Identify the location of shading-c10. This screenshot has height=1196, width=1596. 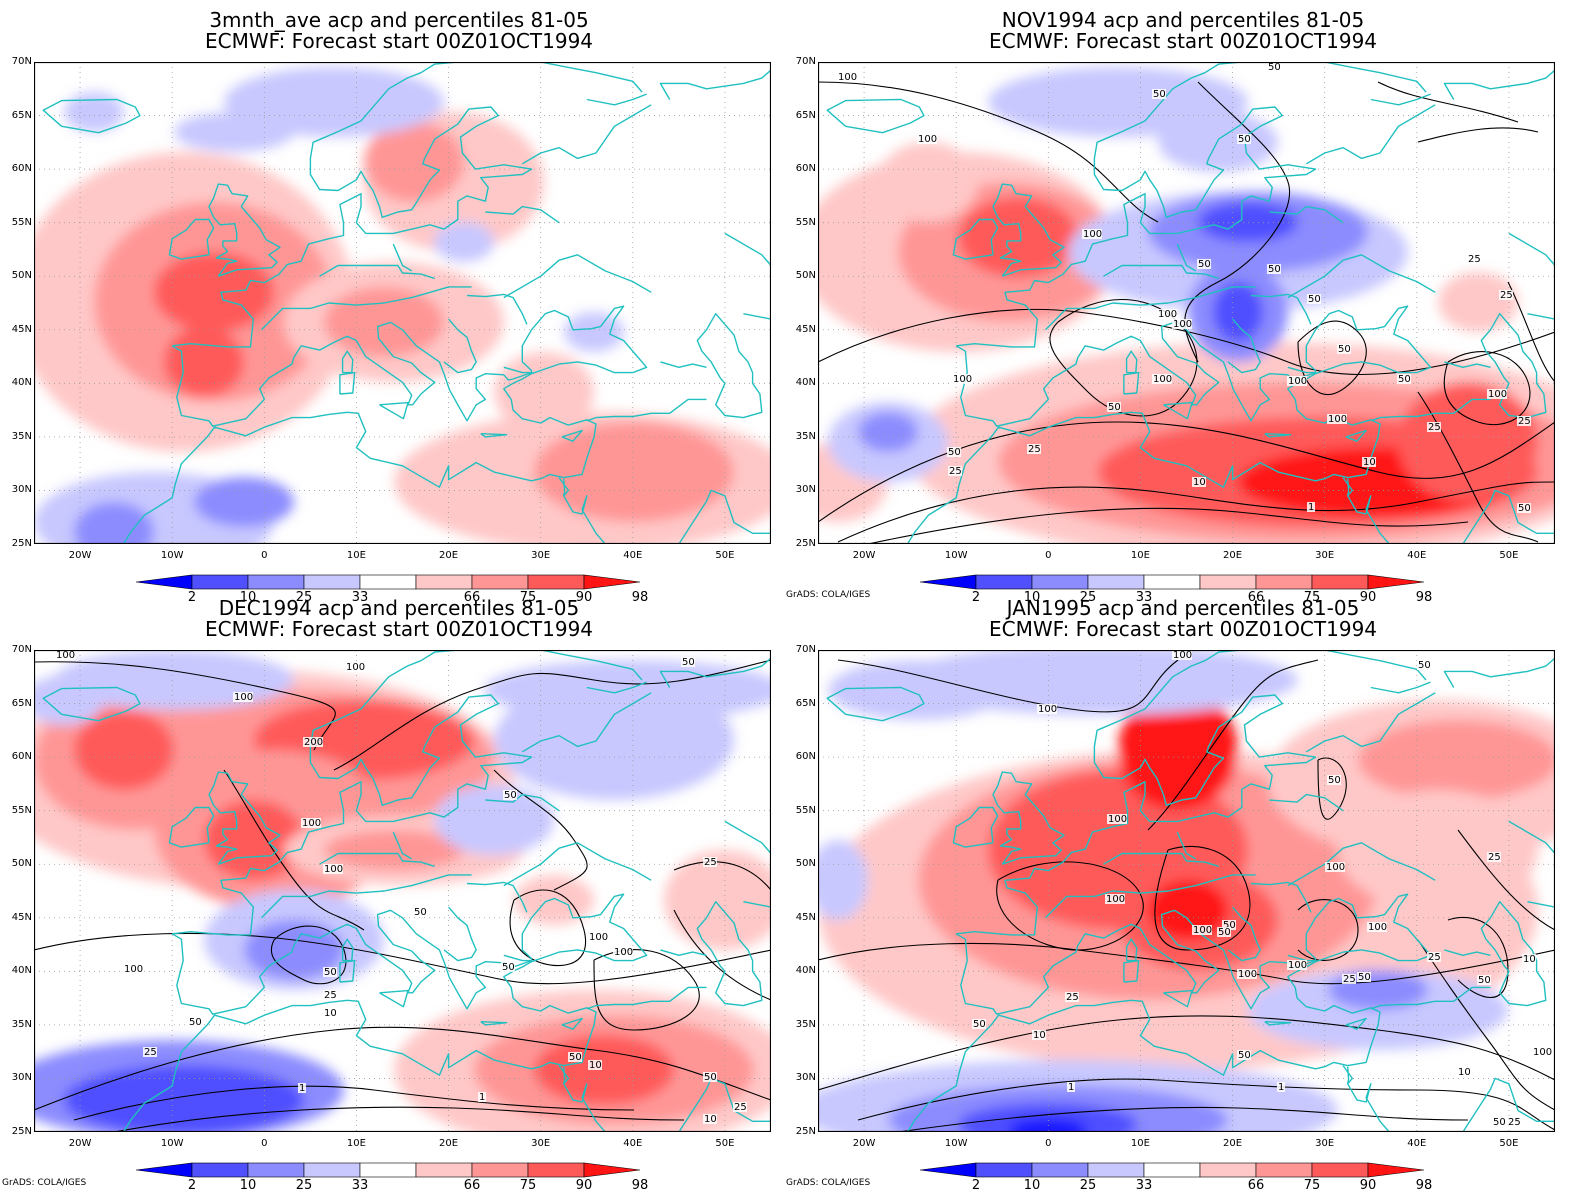
(1248, 222).